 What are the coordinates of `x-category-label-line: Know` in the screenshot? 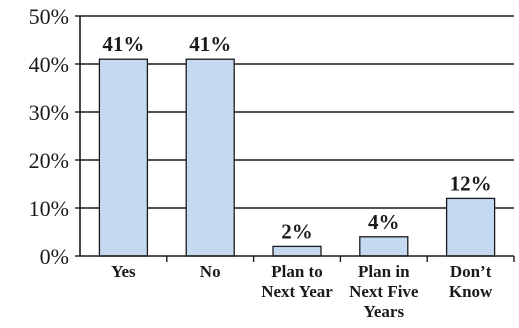 It's located at (471, 291).